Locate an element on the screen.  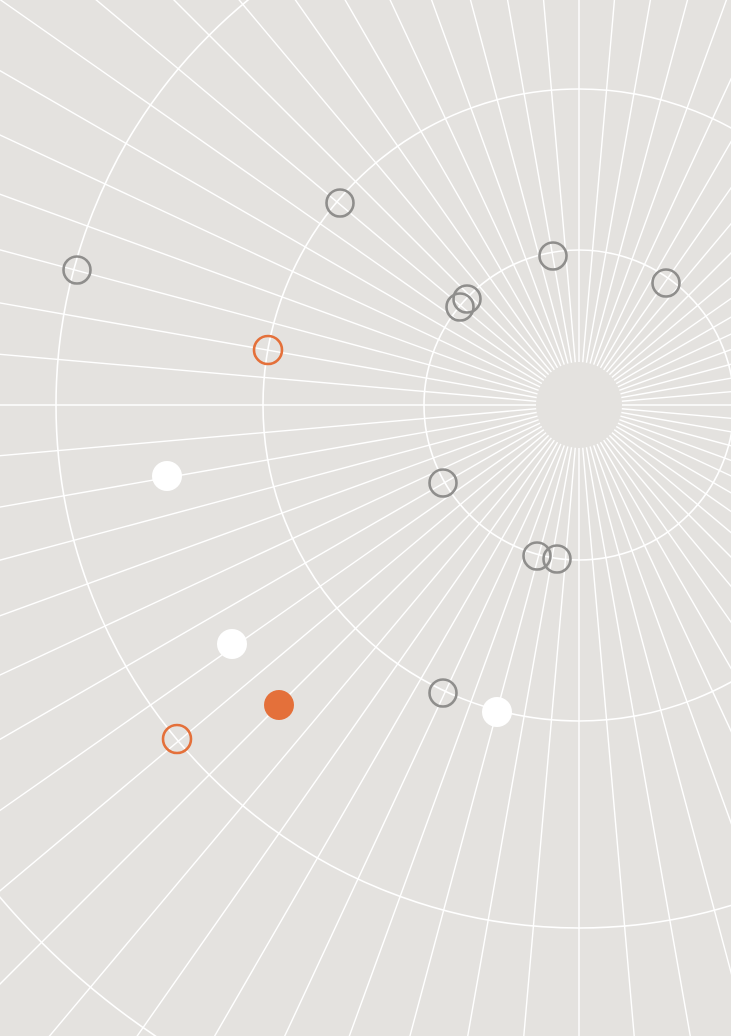
concentric-ring is located at coordinates (577, 405).